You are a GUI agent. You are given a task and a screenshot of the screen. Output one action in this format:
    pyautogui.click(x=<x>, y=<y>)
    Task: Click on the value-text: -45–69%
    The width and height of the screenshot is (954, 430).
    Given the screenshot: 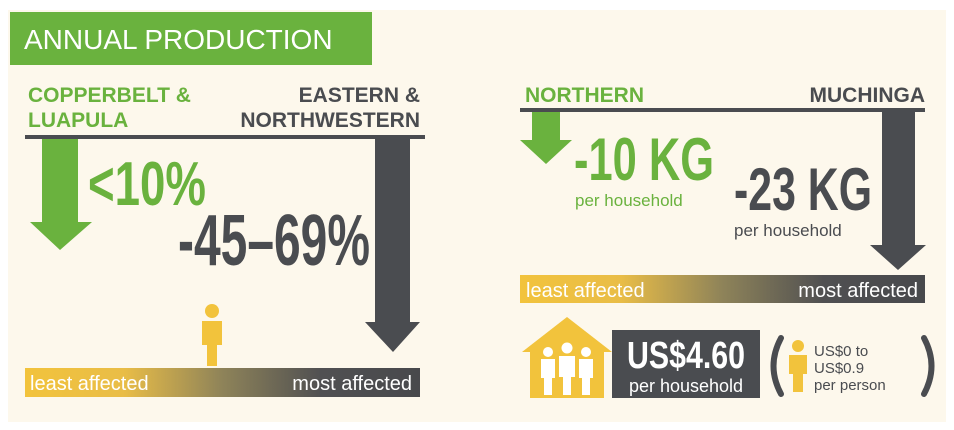 What is the action you would take?
    pyautogui.click(x=274, y=241)
    